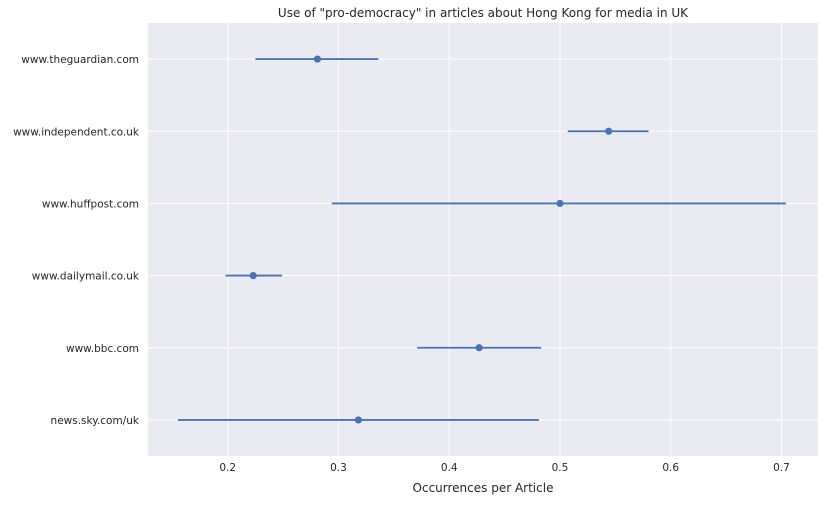 The image size is (825, 506). What do you see at coordinates (76, 132) in the screenshot?
I see `y-tick-label: www.independent.co.uk` at bounding box center [76, 132].